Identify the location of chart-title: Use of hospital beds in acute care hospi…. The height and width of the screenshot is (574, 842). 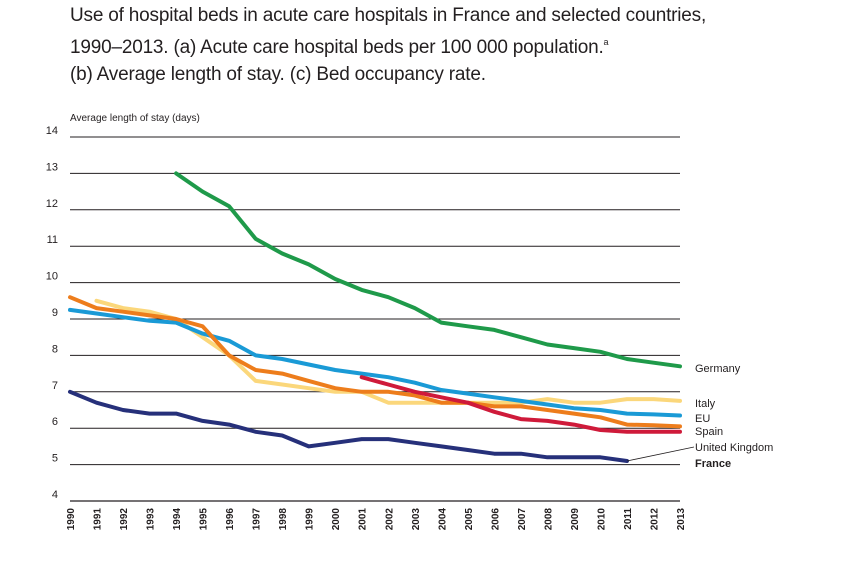
(420, 45).